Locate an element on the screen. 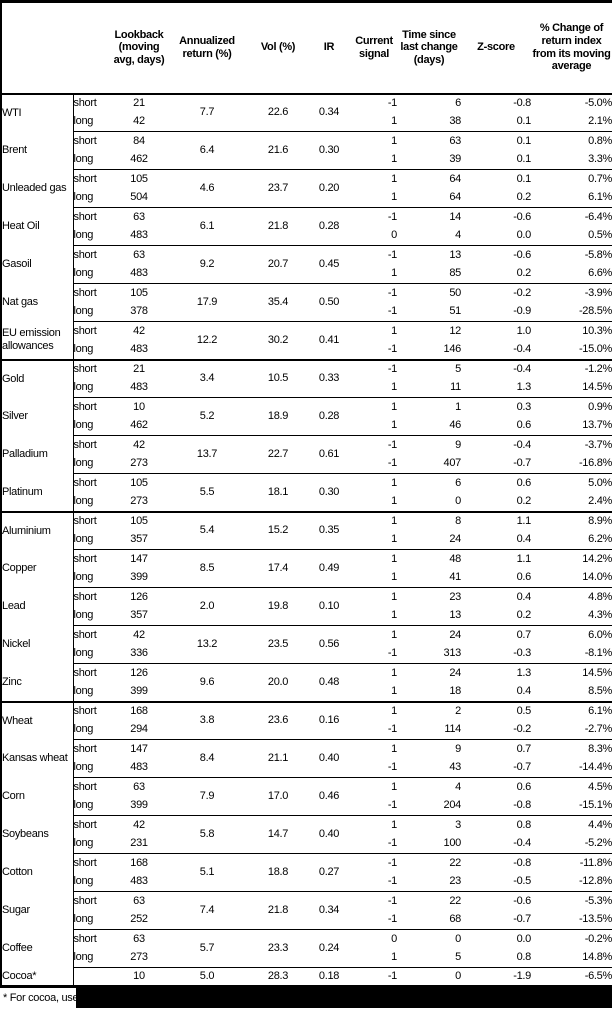  pct-change-value: -11.8% is located at coordinates (571, 863).